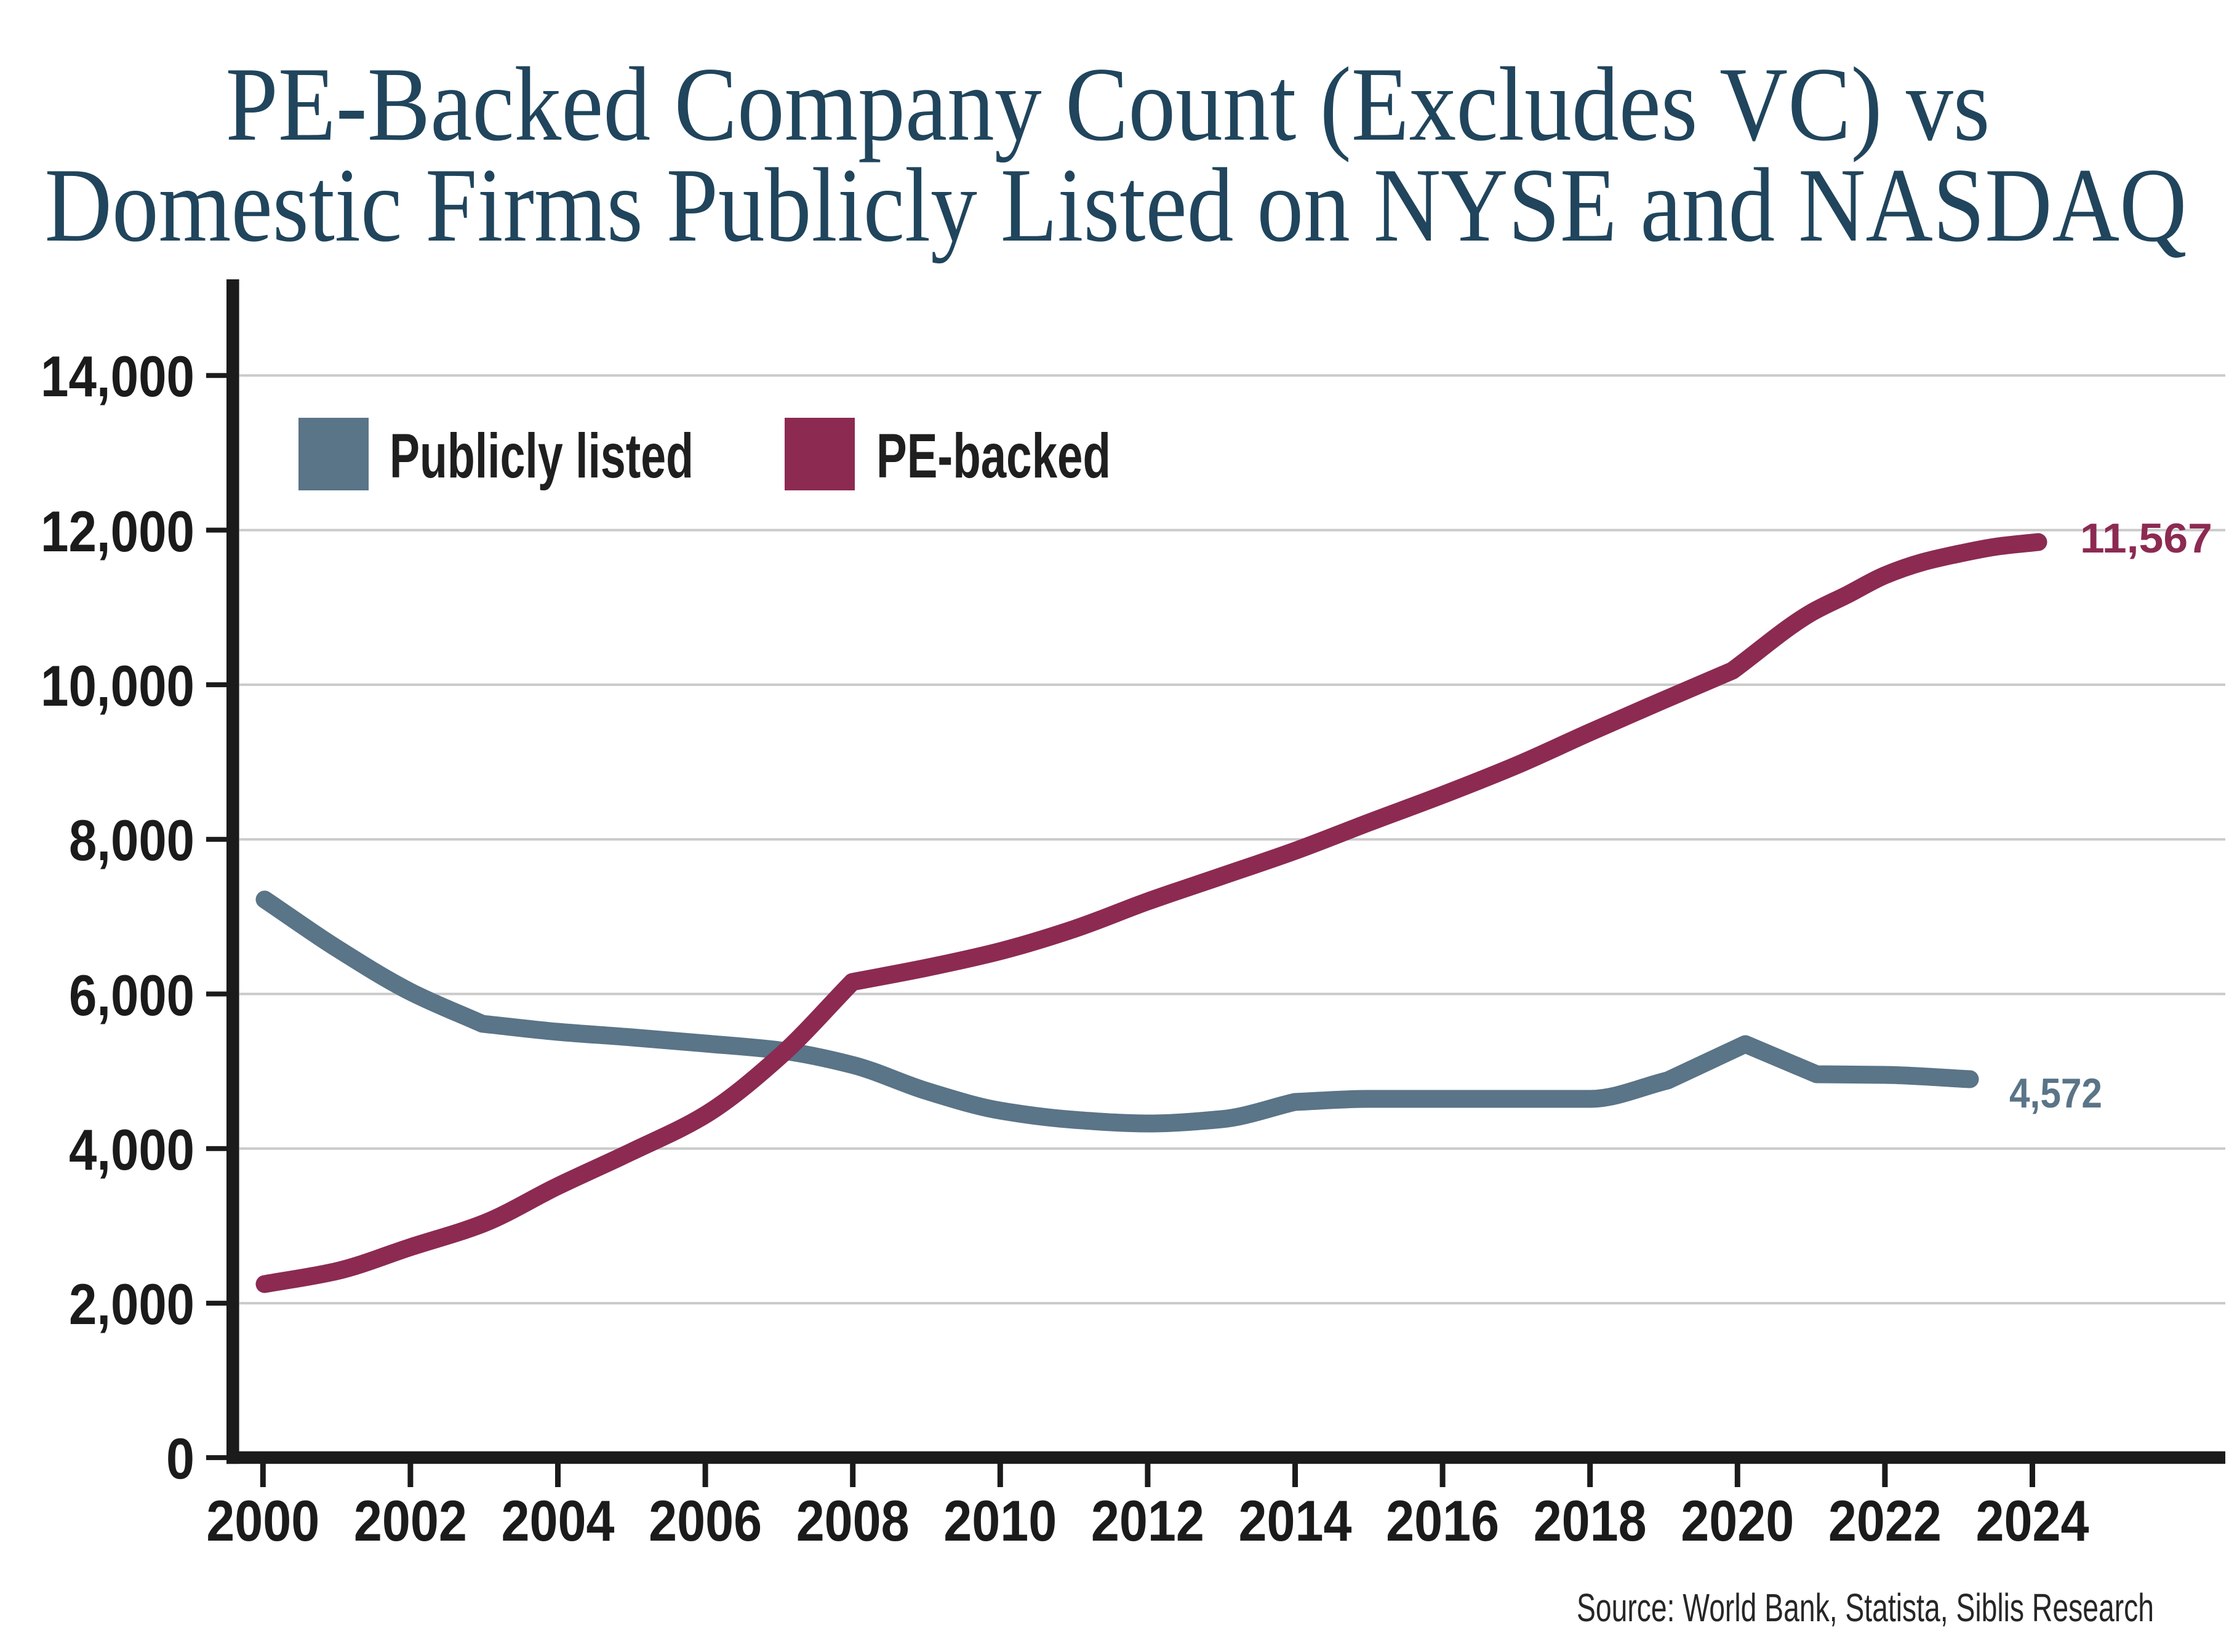  I want to click on svg-text: 2020, so click(1737, 1520).